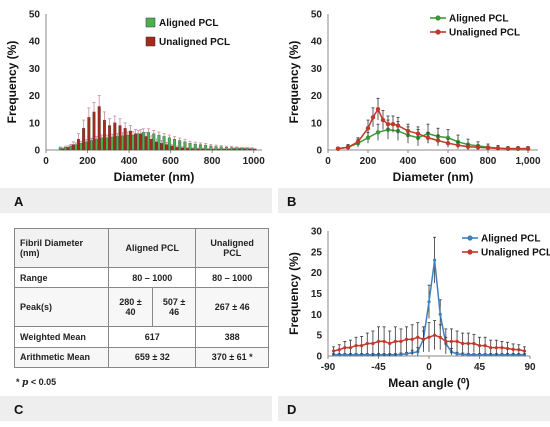 This screenshot has width=550, height=427. I want to click on panel-d-x-tick-label: 90, so click(530, 367).